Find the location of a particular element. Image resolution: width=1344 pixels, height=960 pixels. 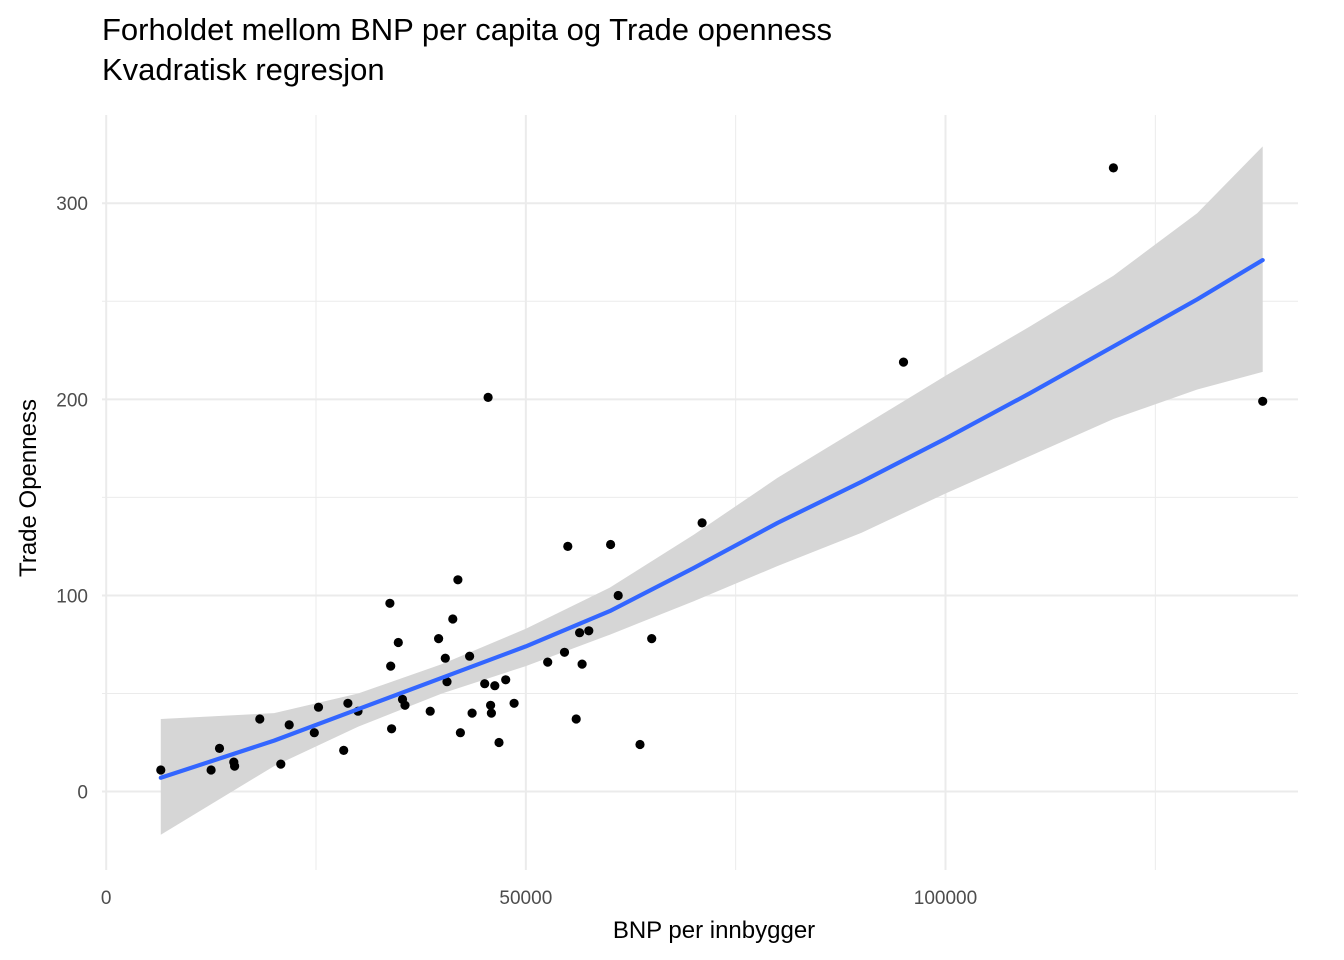

y-axis-title: Trade Openness is located at coordinates (28, 488).